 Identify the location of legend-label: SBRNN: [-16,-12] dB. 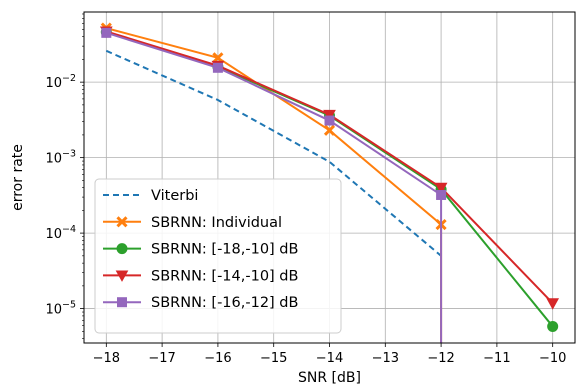
(224, 303).